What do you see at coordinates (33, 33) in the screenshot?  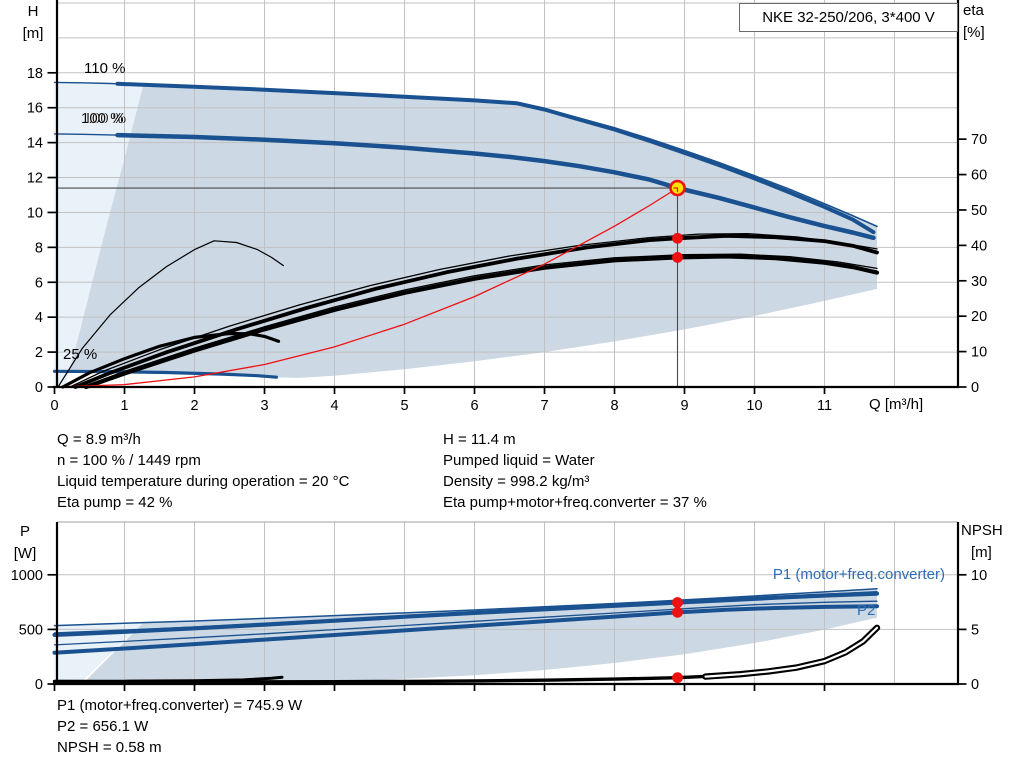 I see `h-axis-unit: [m]` at bounding box center [33, 33].